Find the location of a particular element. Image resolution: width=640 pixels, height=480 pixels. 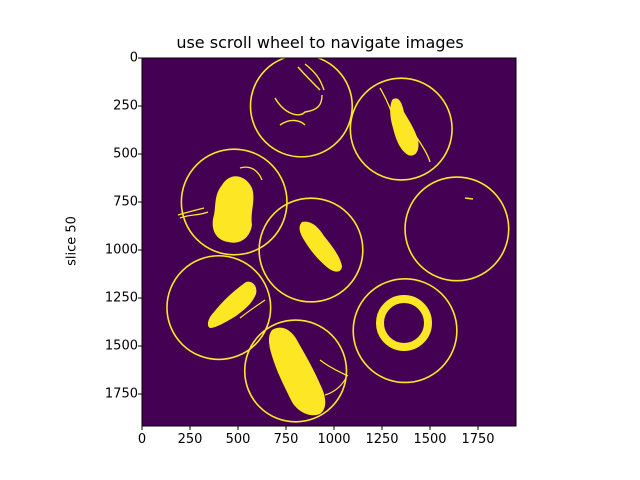

x-tick-label: 250 is located at coordinates (190, 439).